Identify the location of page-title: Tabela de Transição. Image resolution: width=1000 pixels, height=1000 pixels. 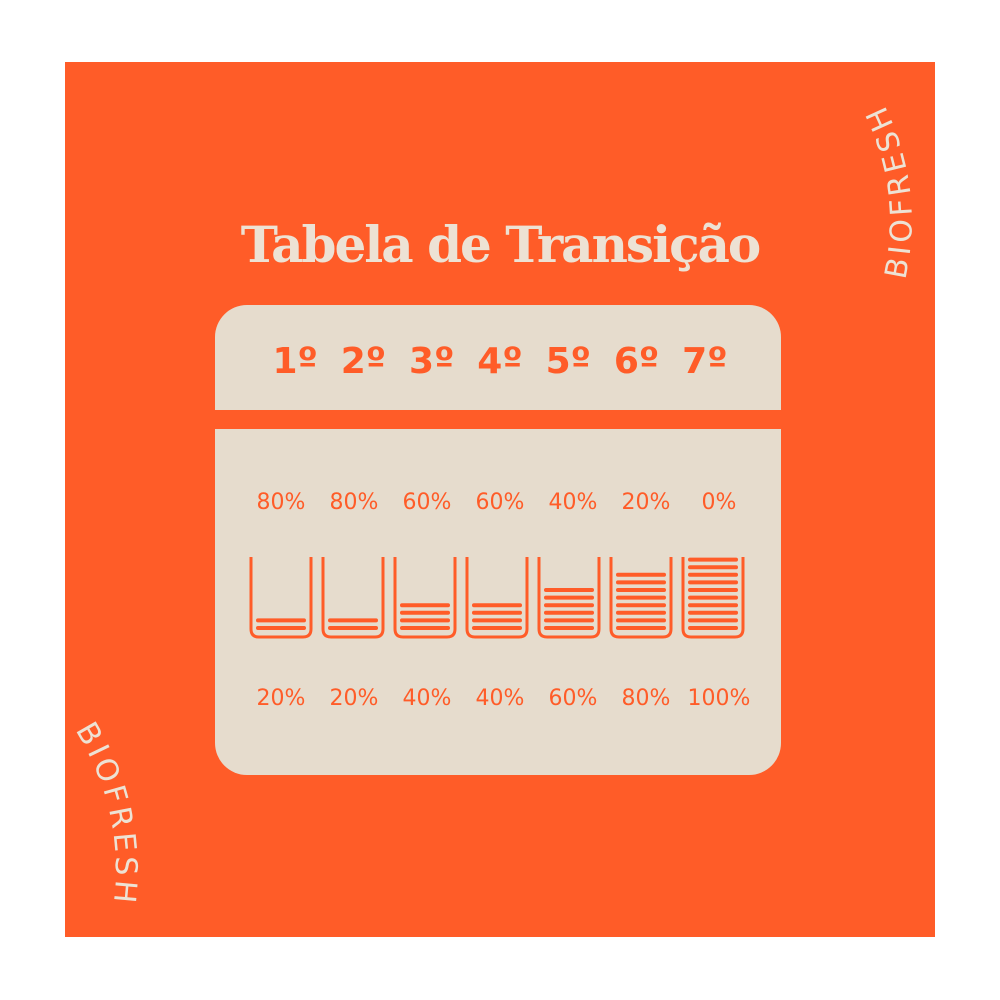
(501, 244).